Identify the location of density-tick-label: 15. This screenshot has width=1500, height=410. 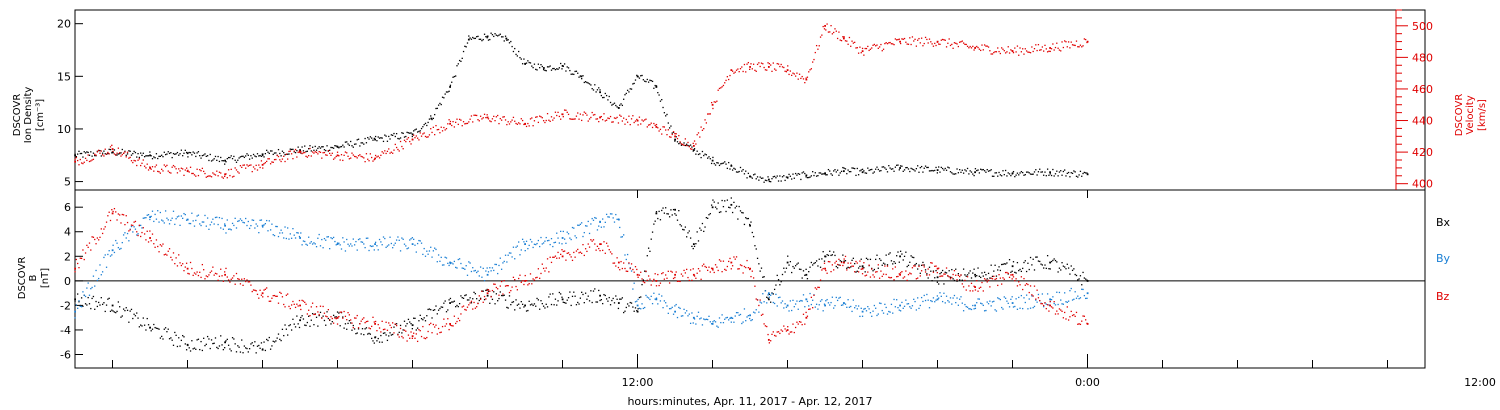
(64, 76).